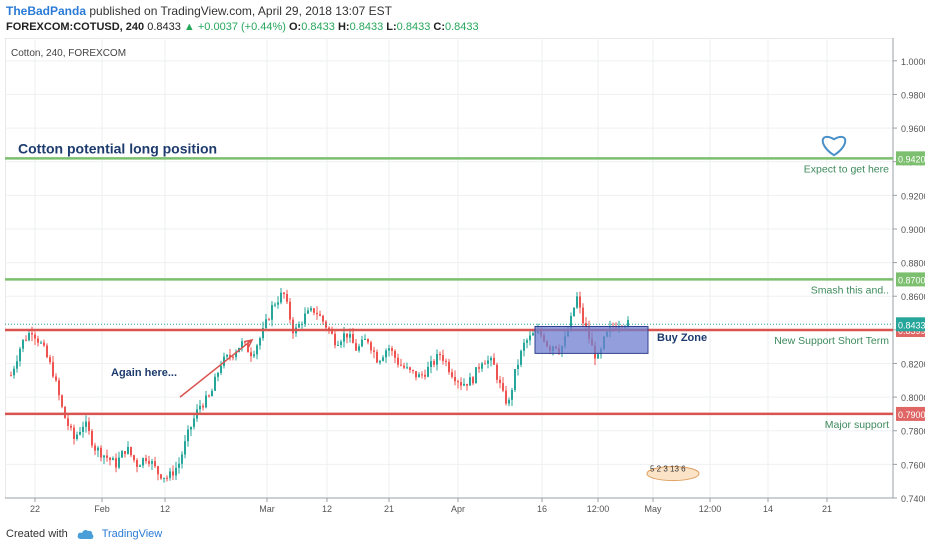 Image resolution: width=932 pixels, height=550 pixels. What do you see at coordinates (710, 509) in the screenshot?
I see `x-tick-label: 12:00` at bounding box center [710, 509].